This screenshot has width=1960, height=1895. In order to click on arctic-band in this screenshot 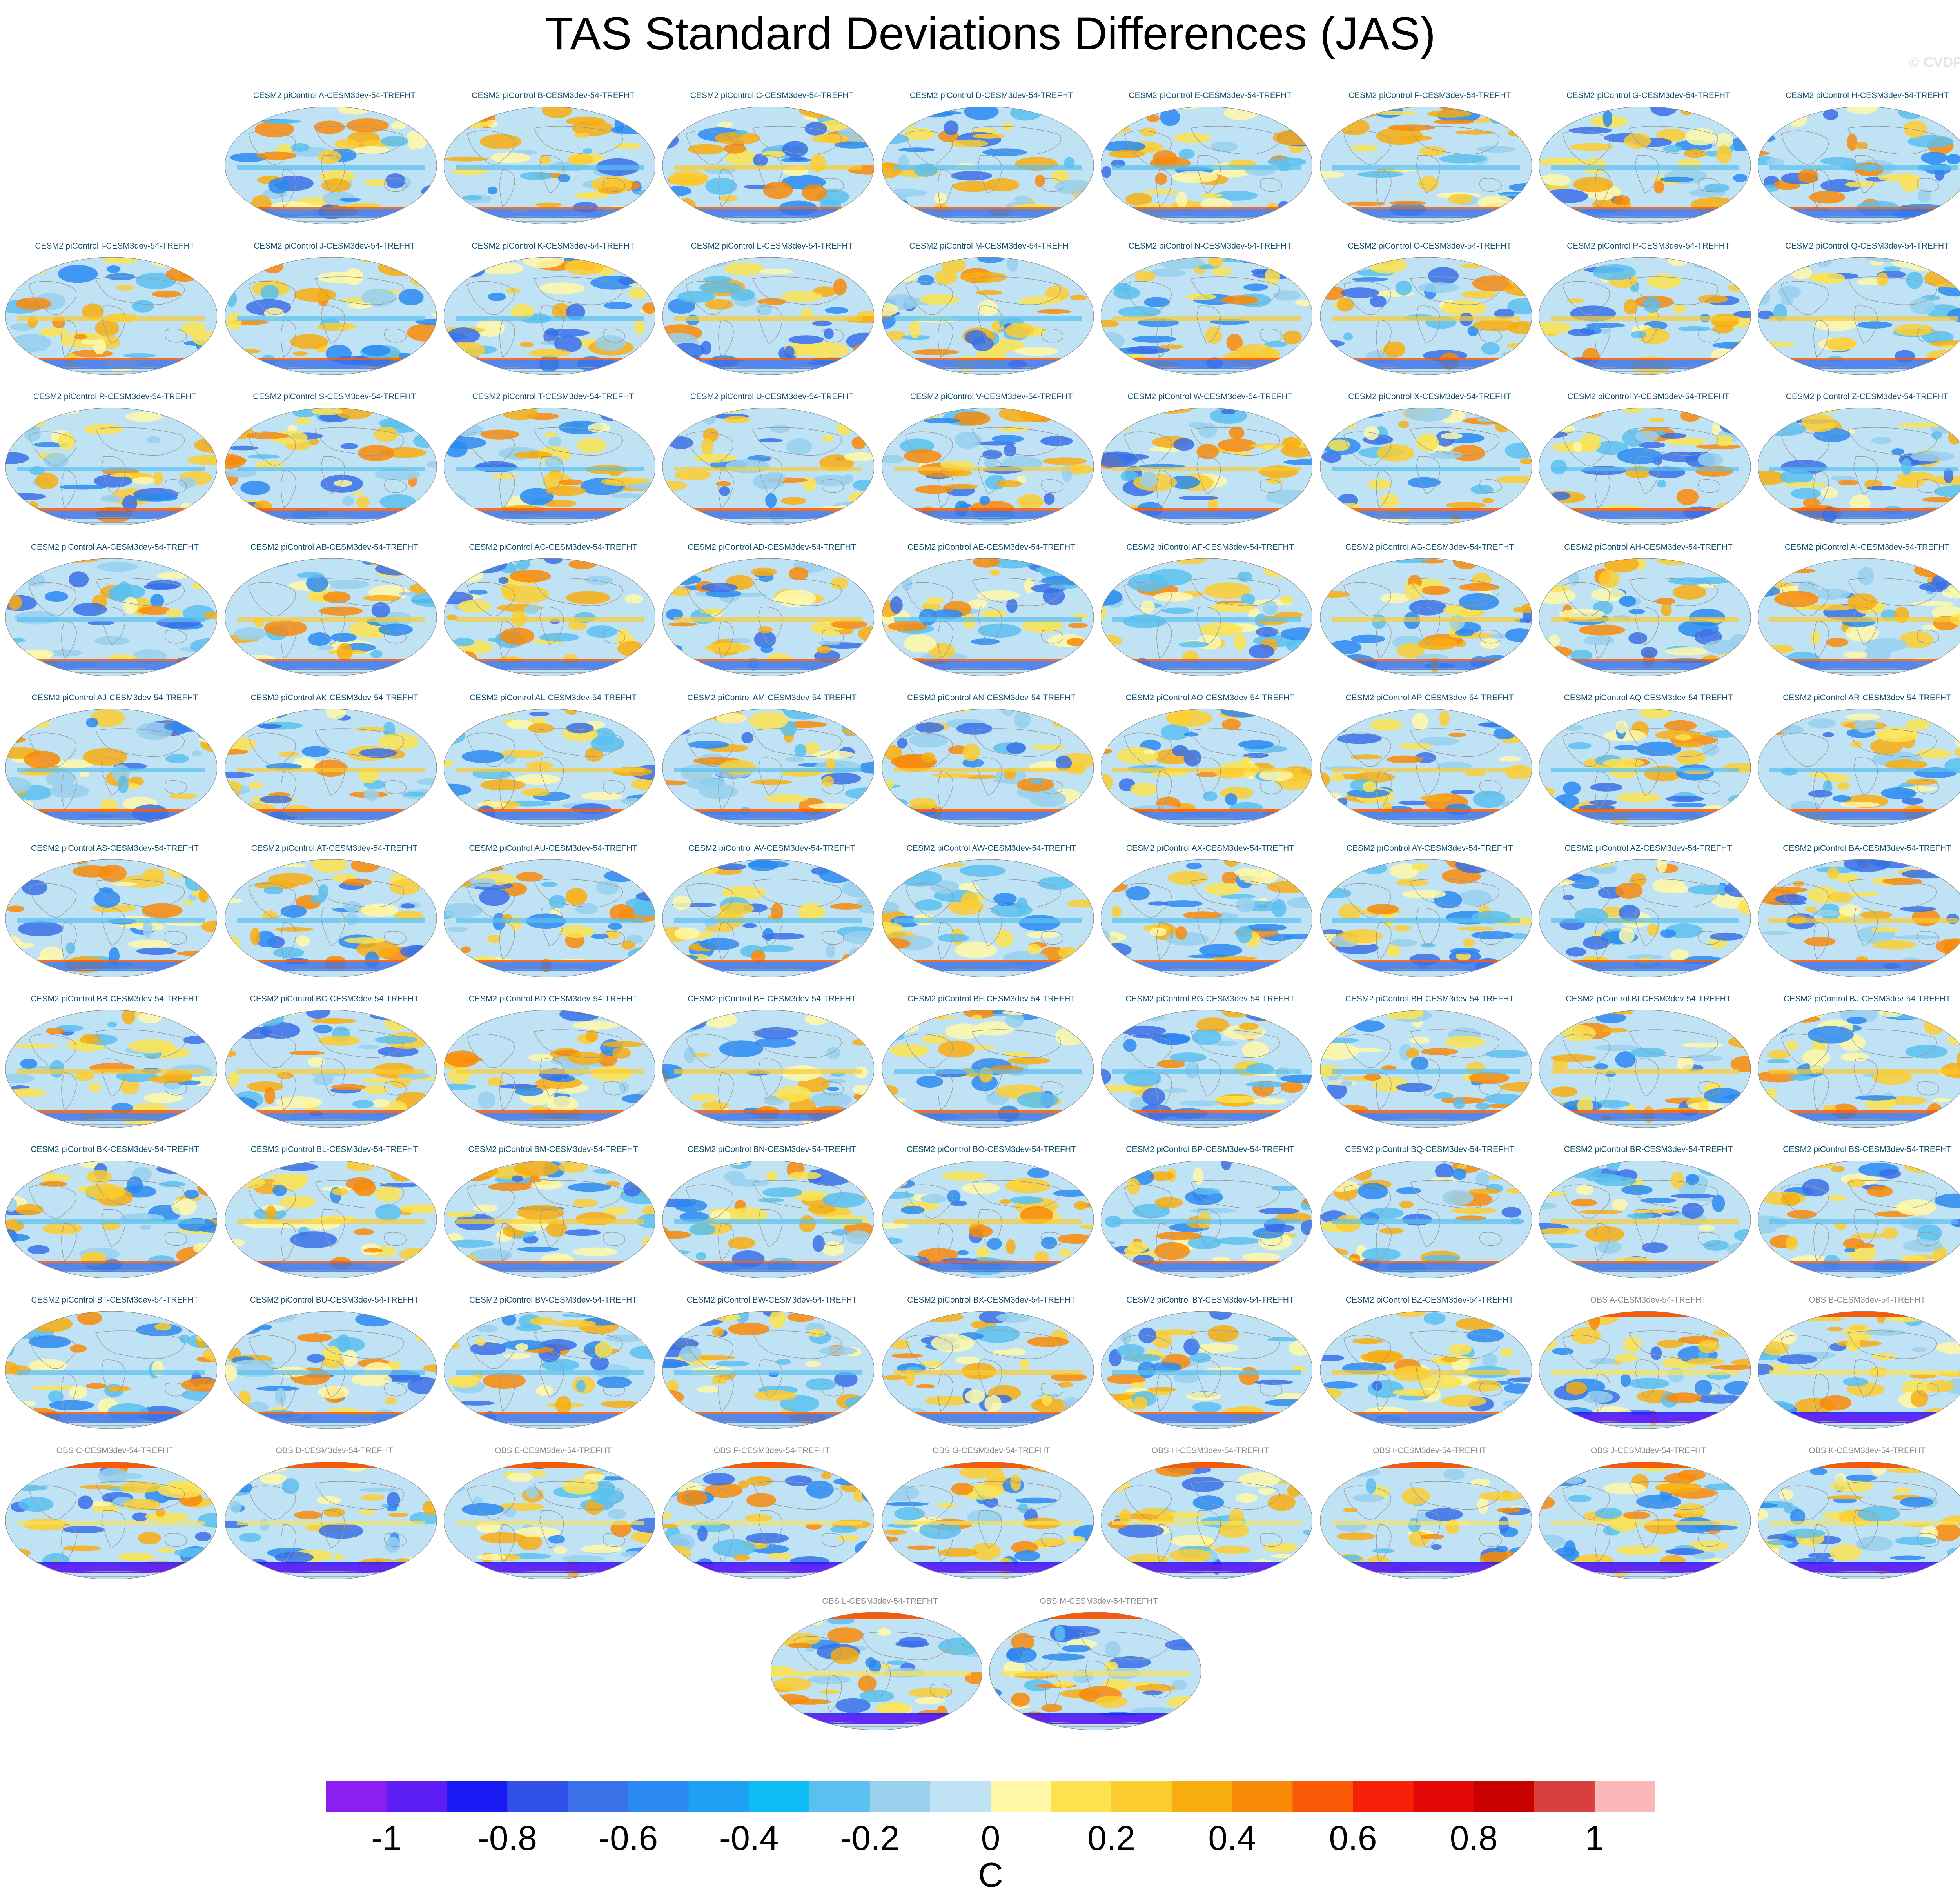, I will do `click(331, 1465)`.